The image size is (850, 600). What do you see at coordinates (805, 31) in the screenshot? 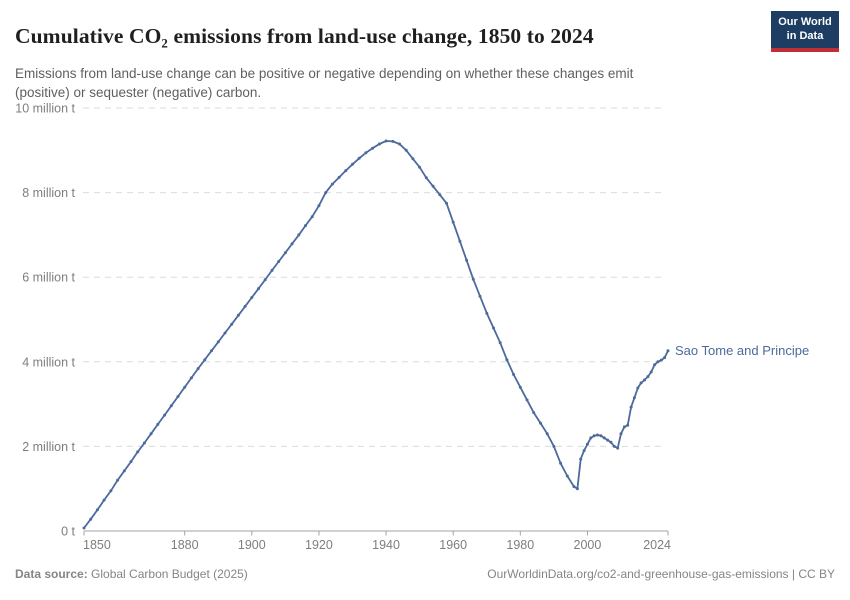
I see `owid-logo: Our World in Data` at bounding box center [805, 31].